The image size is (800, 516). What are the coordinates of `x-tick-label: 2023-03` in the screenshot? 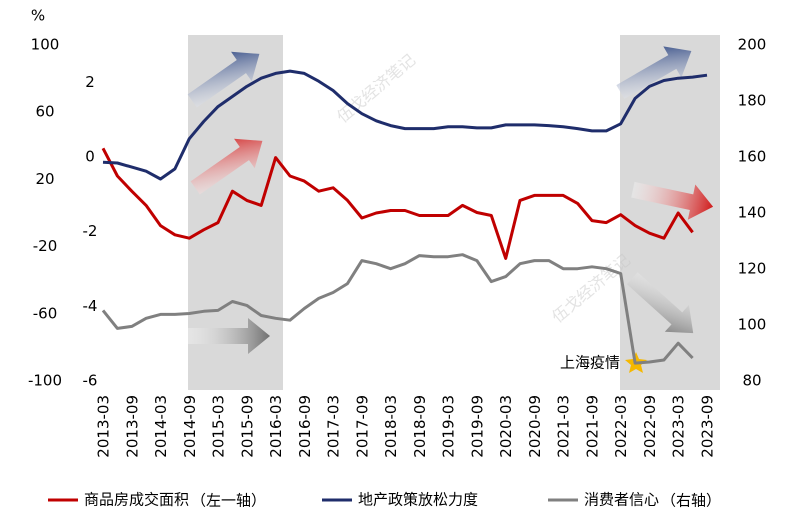 It's located at (679, 426).